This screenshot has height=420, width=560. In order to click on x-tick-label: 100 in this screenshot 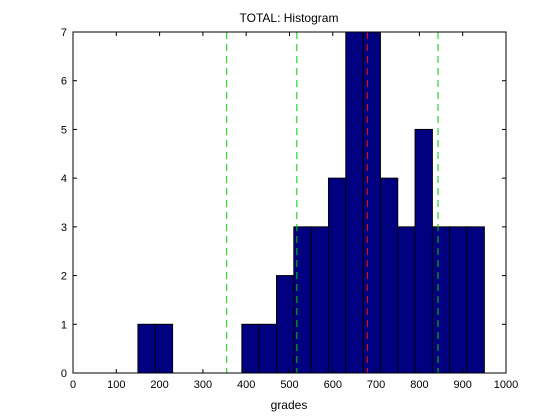, I will do `click(116, 385)`.